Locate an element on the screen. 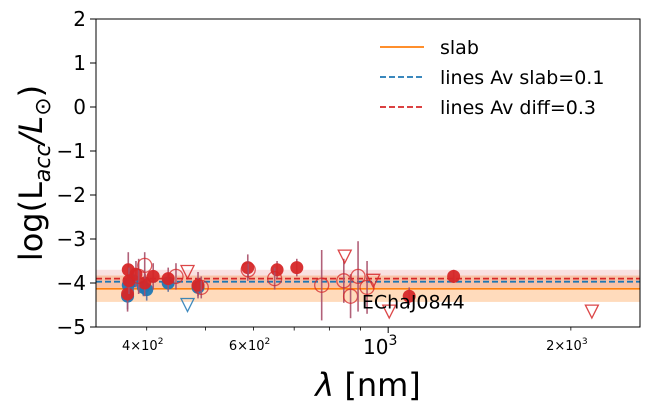 The width and height of the screenshot is (648, 417). y-axis-label: log(Lacc/L⊙) is located at coordinates (34, 173).